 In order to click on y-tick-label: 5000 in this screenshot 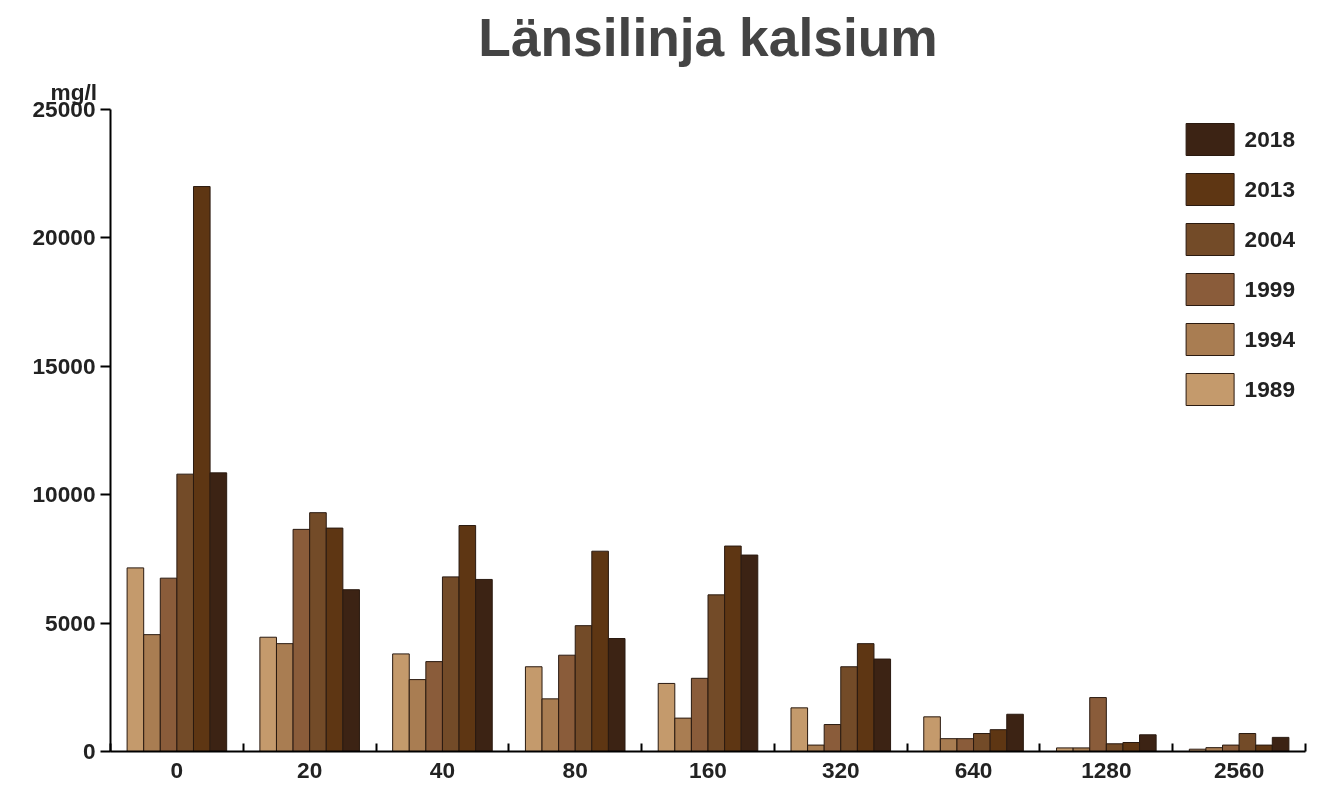, I will do `click(70, 622)`.